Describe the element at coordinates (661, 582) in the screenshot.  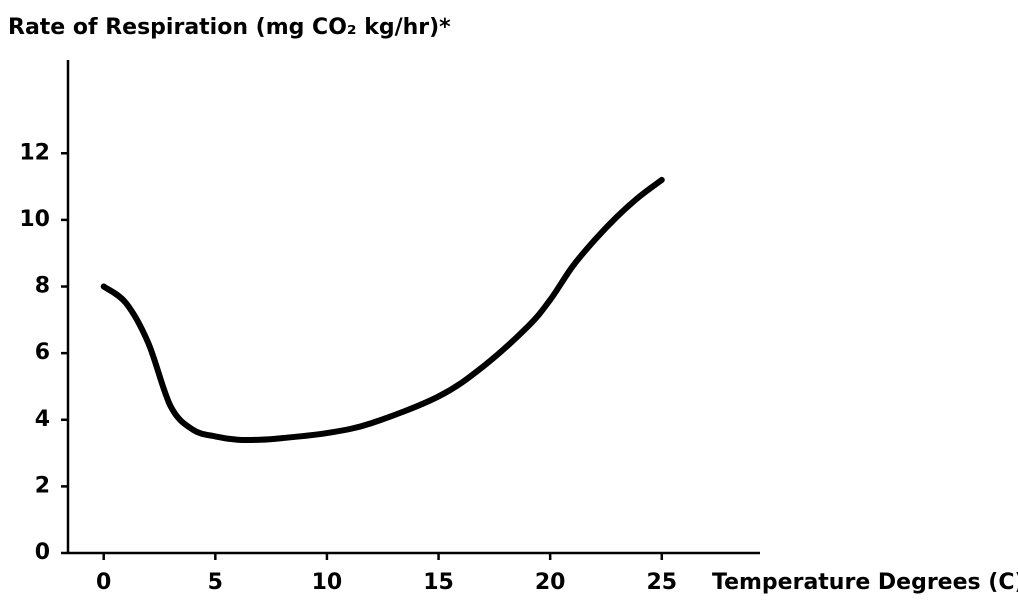
I see `x-tick-label: 25` at that location.